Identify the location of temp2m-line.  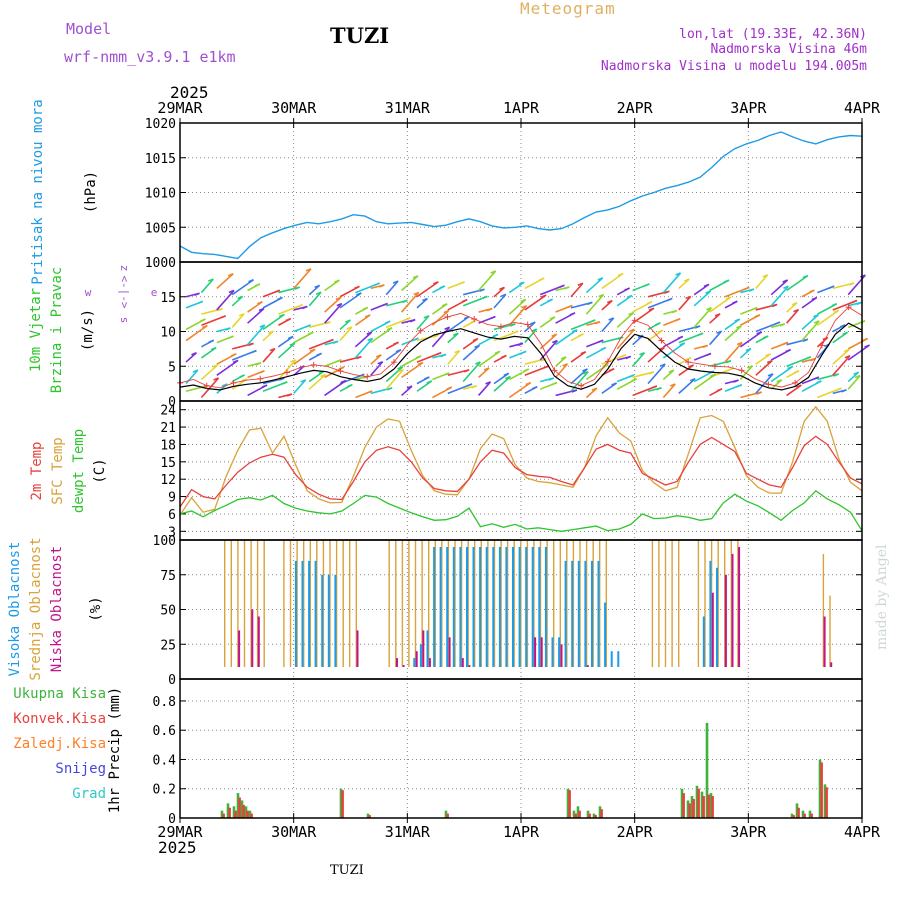
(521, 471).